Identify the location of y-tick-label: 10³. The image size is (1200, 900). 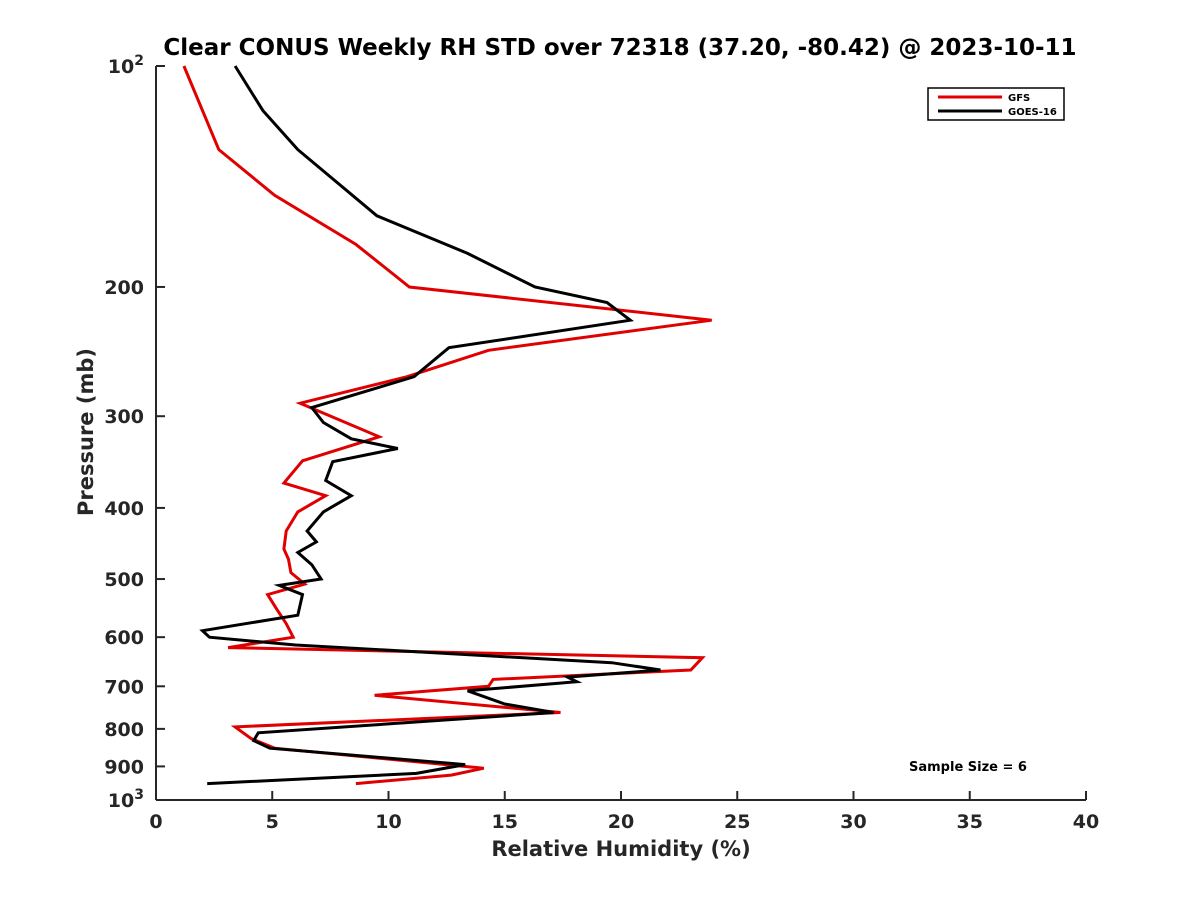
(126, 799).